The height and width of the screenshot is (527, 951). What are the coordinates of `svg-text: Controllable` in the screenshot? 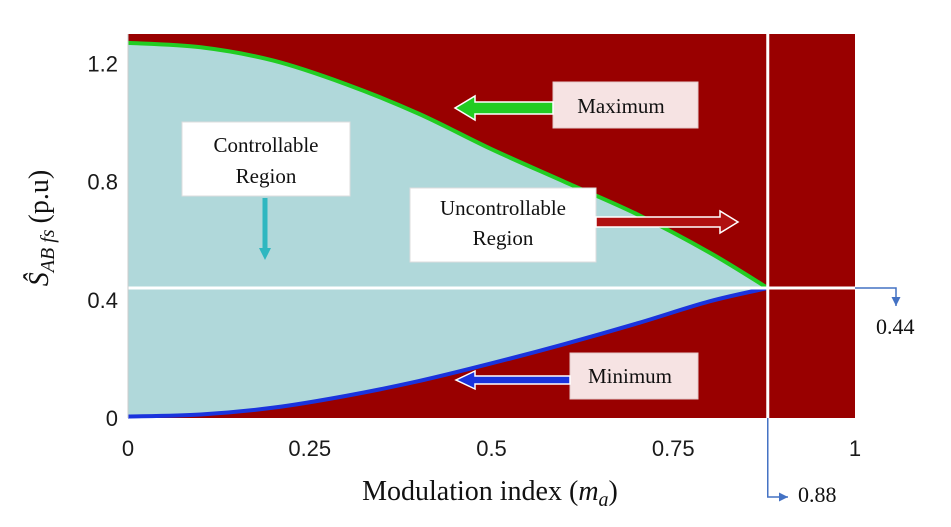 It's located at (266, 145).